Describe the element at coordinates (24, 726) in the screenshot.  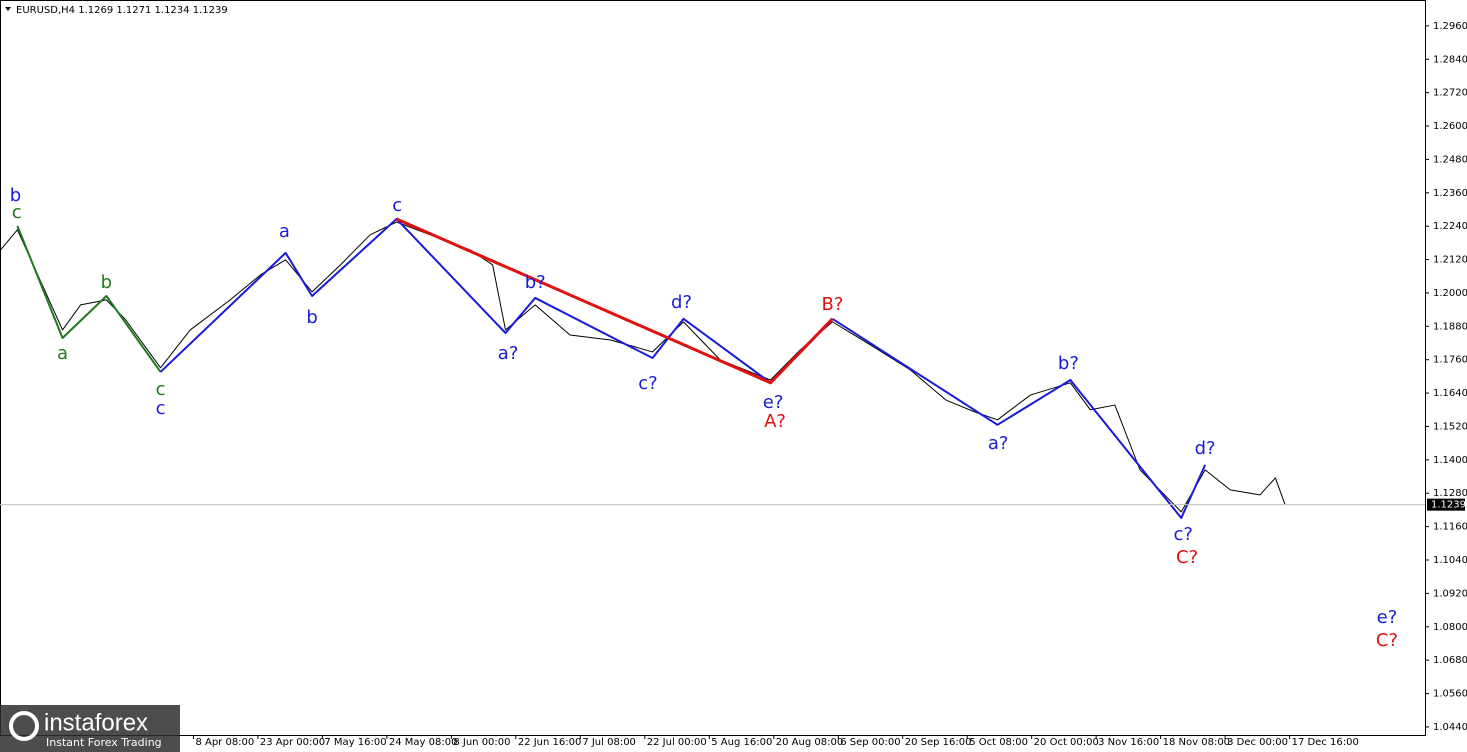
I see `watermark-logo` at that location.